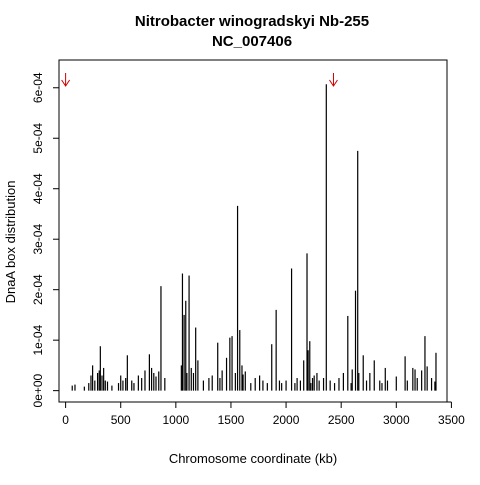 The width and height of the screenshot is (480, 485). Describe the element at coordinates (451, 420) in the screenshot. I see `x-tick-label: 3500` at that location.